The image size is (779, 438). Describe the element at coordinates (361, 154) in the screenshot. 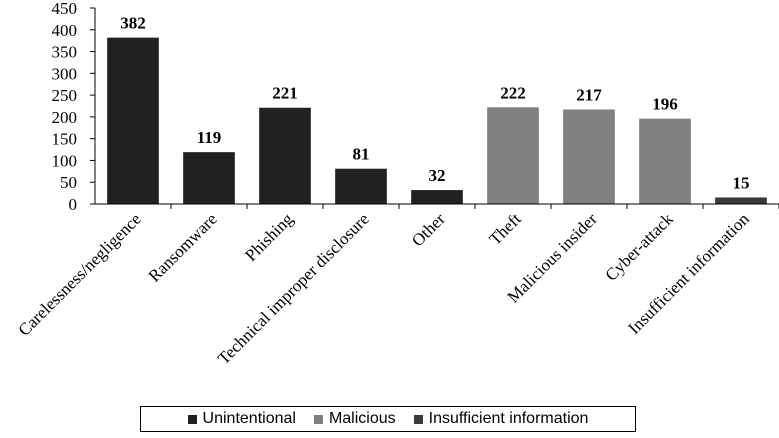

I see `data-label: 81` at that location.